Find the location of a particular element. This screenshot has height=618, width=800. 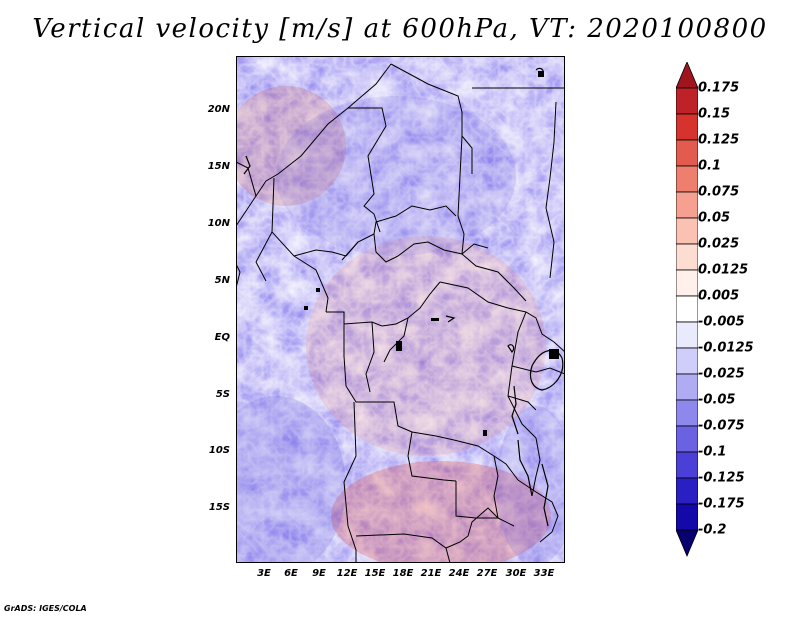

lon-label-30e: 30E is located at coordinates (516, 573).